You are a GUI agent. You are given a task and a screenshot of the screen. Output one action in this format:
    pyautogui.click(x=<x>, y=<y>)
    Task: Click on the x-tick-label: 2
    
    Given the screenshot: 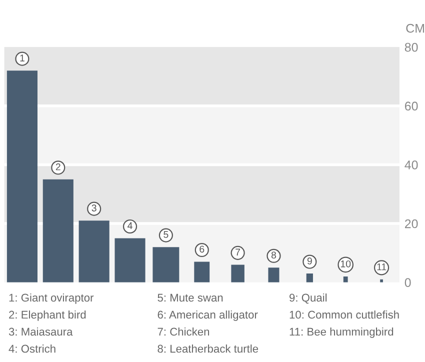 What is the action you would take?
    pyautogui.click(x=58, y=166)
    